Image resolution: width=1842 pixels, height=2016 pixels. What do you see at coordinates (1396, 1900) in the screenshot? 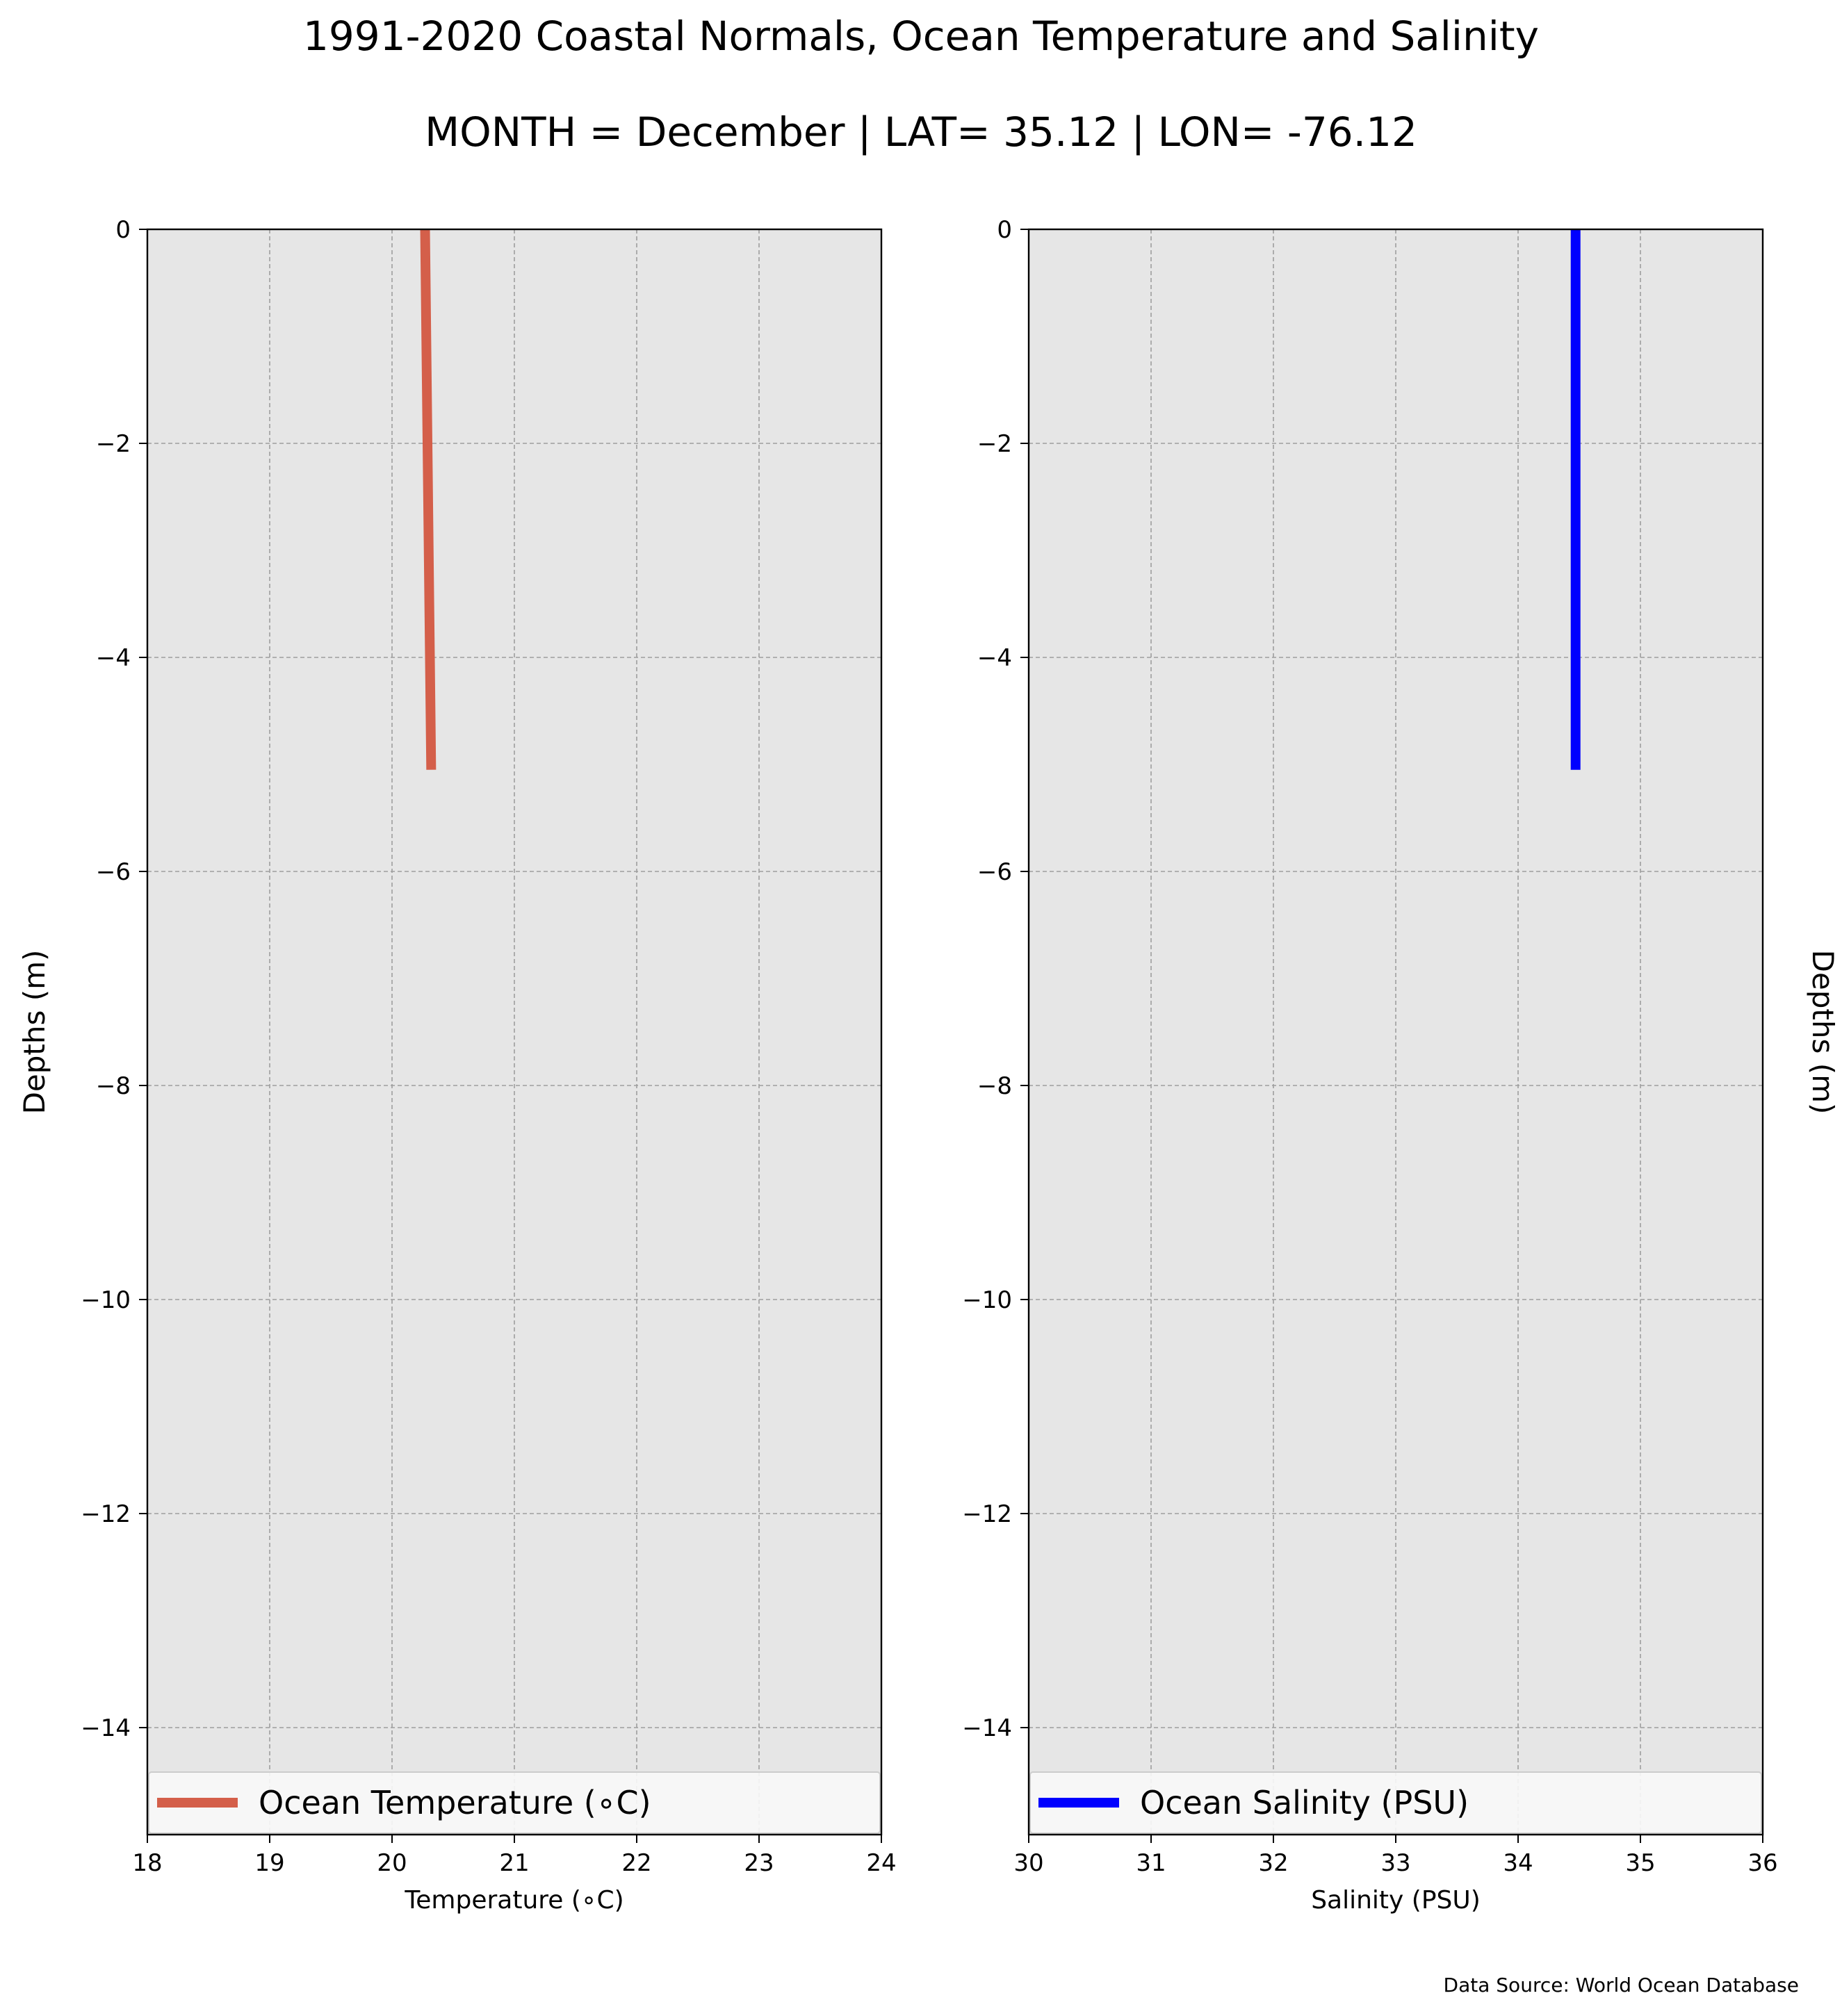
I see `salinity-x-axis-label: Salinity (PSU)` at bounding box center [1396, 1900].